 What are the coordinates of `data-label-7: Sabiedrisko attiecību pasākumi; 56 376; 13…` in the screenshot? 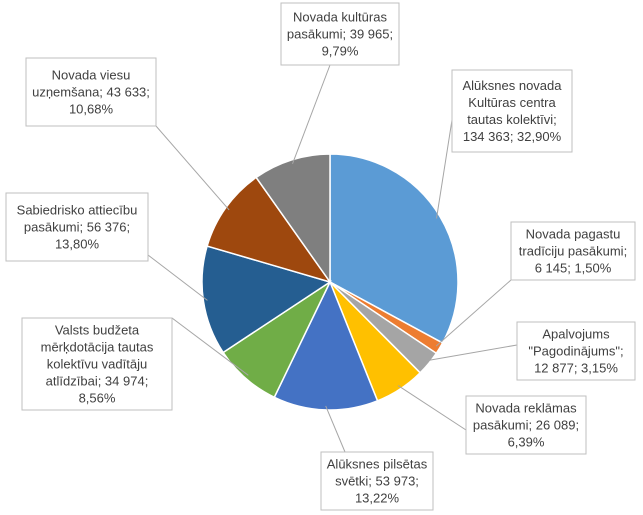 It's located at (77, 227).